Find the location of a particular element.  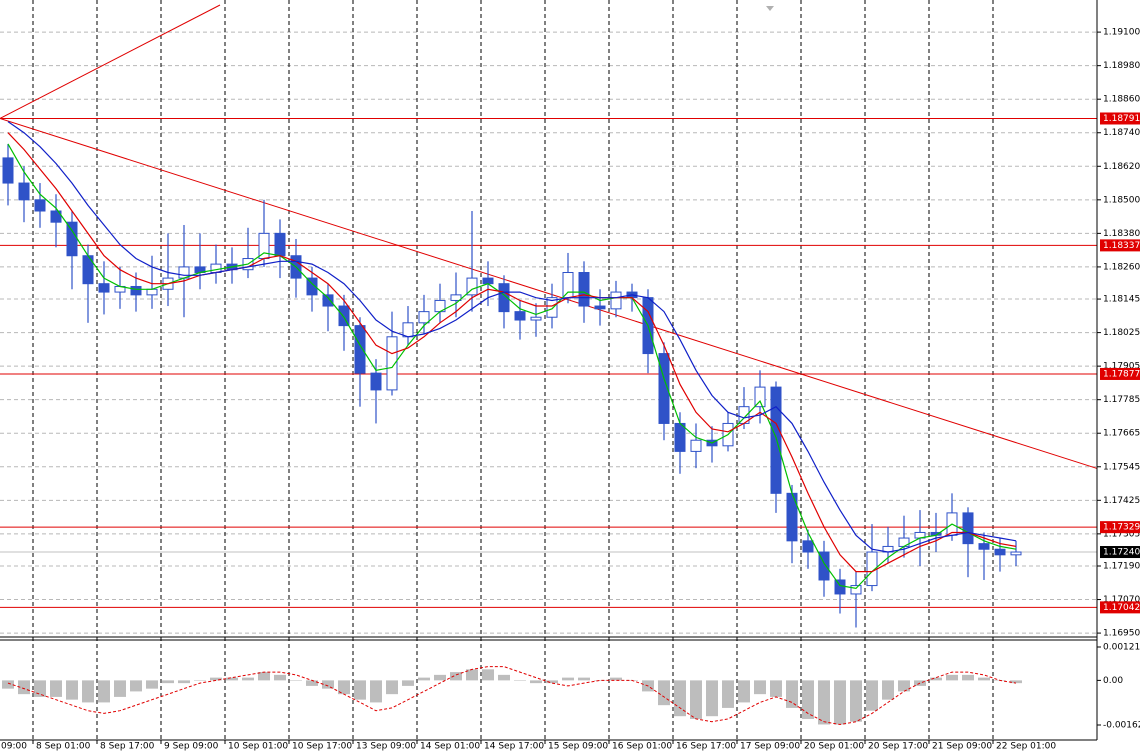

y-tick-label: 1.19100 is located at coordinates (1121, 33).